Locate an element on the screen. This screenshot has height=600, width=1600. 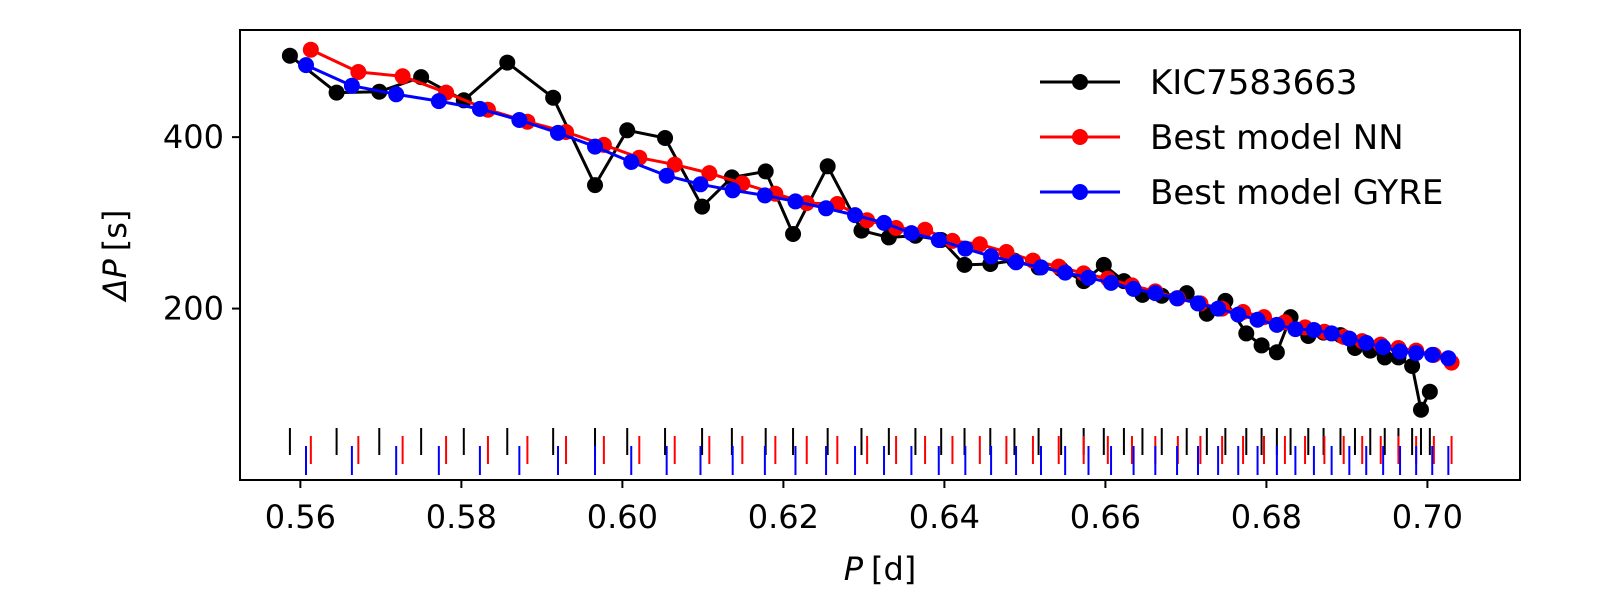
legend-label-kic: KIC7583663 is located at coordinates (1254, 83).